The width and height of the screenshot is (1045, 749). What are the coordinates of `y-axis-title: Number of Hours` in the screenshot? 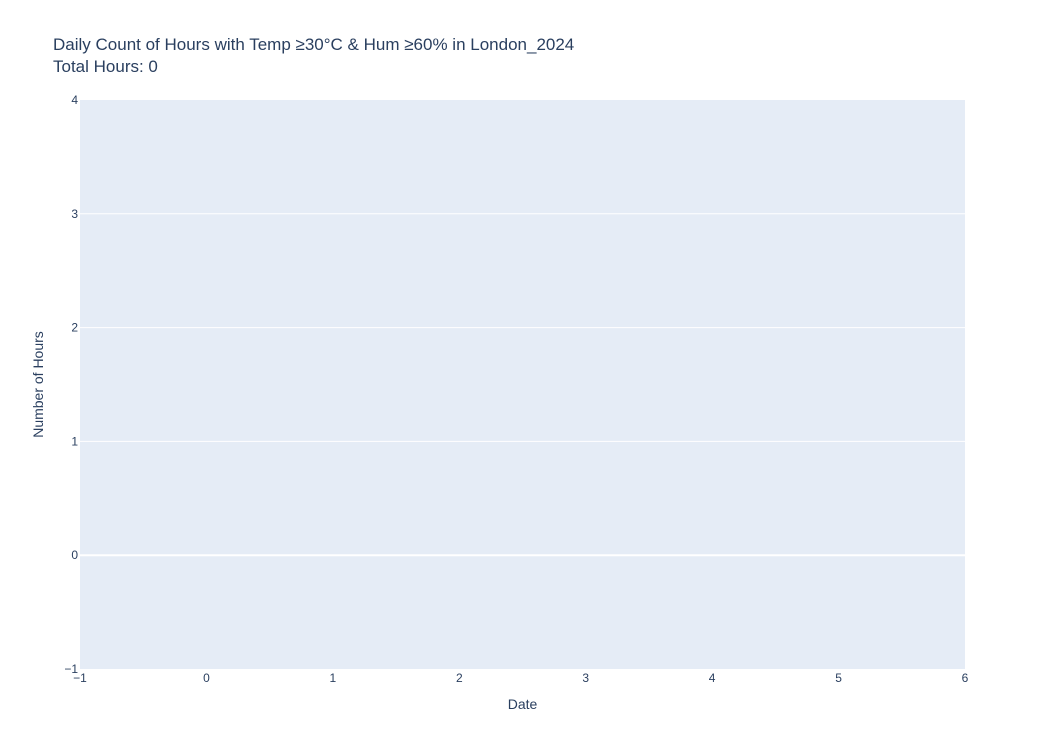 It's located at (38, 384).